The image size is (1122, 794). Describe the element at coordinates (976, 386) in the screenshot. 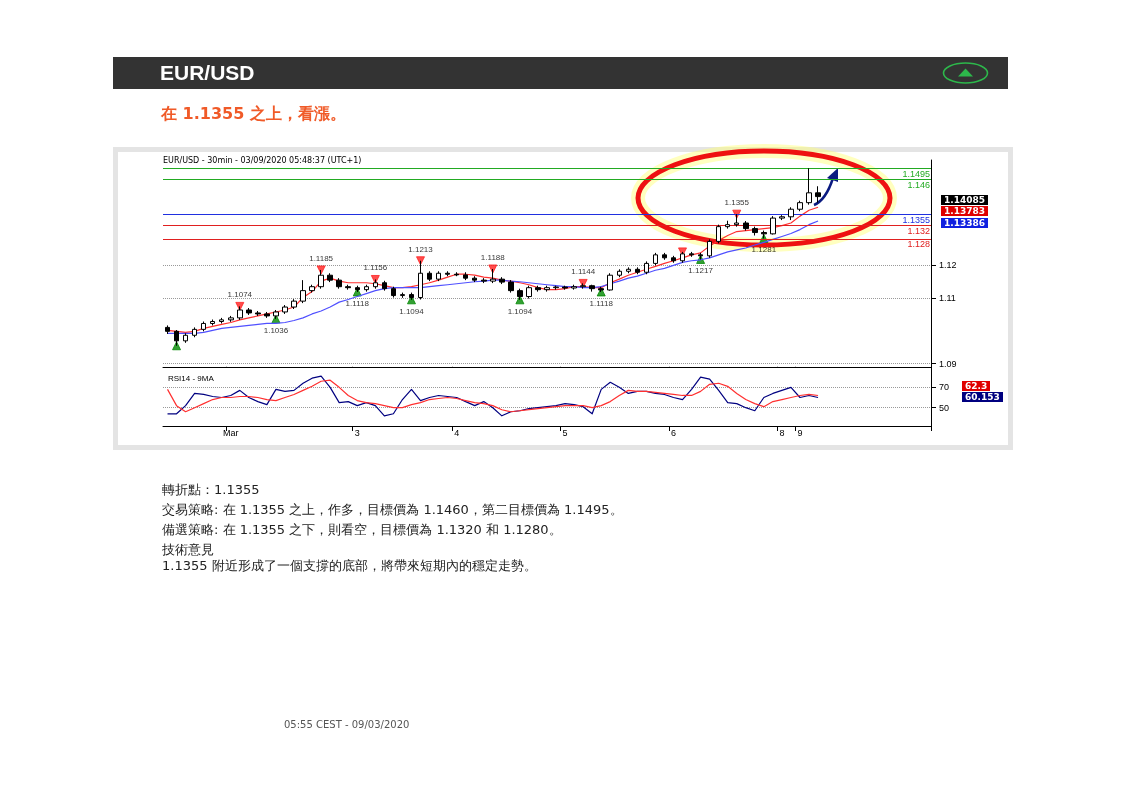

I see `text: 62.3` at that location.